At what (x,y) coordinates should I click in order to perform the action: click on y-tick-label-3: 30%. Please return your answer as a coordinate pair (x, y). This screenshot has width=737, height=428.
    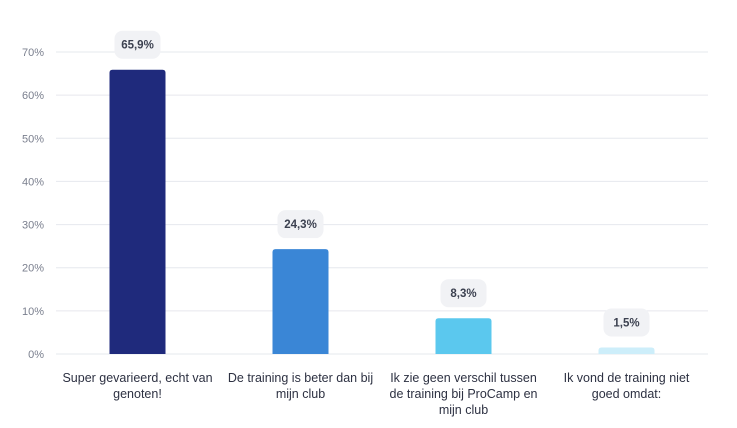
    Looking at the image, I should click on (33, 226).